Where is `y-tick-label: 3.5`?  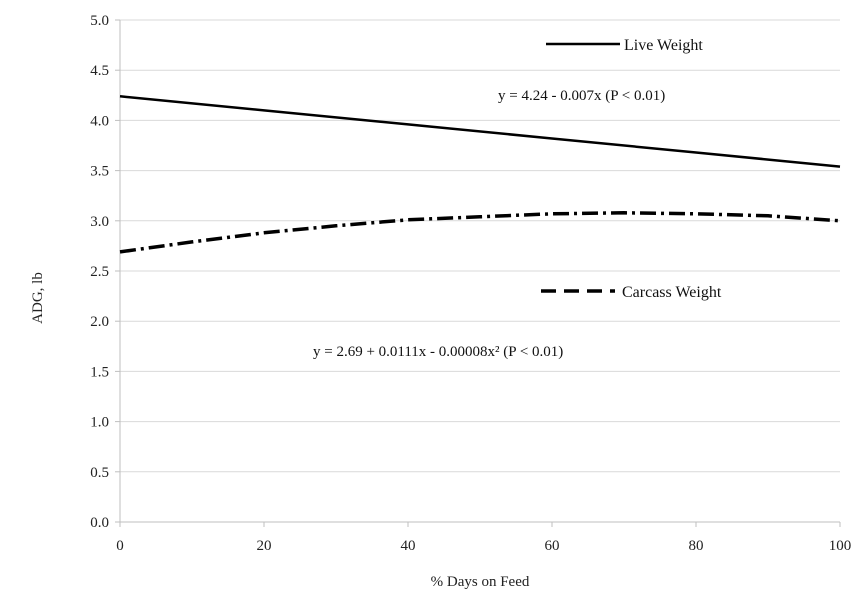 y-tick-label: 3.5 is located at coordinates (99, 172).